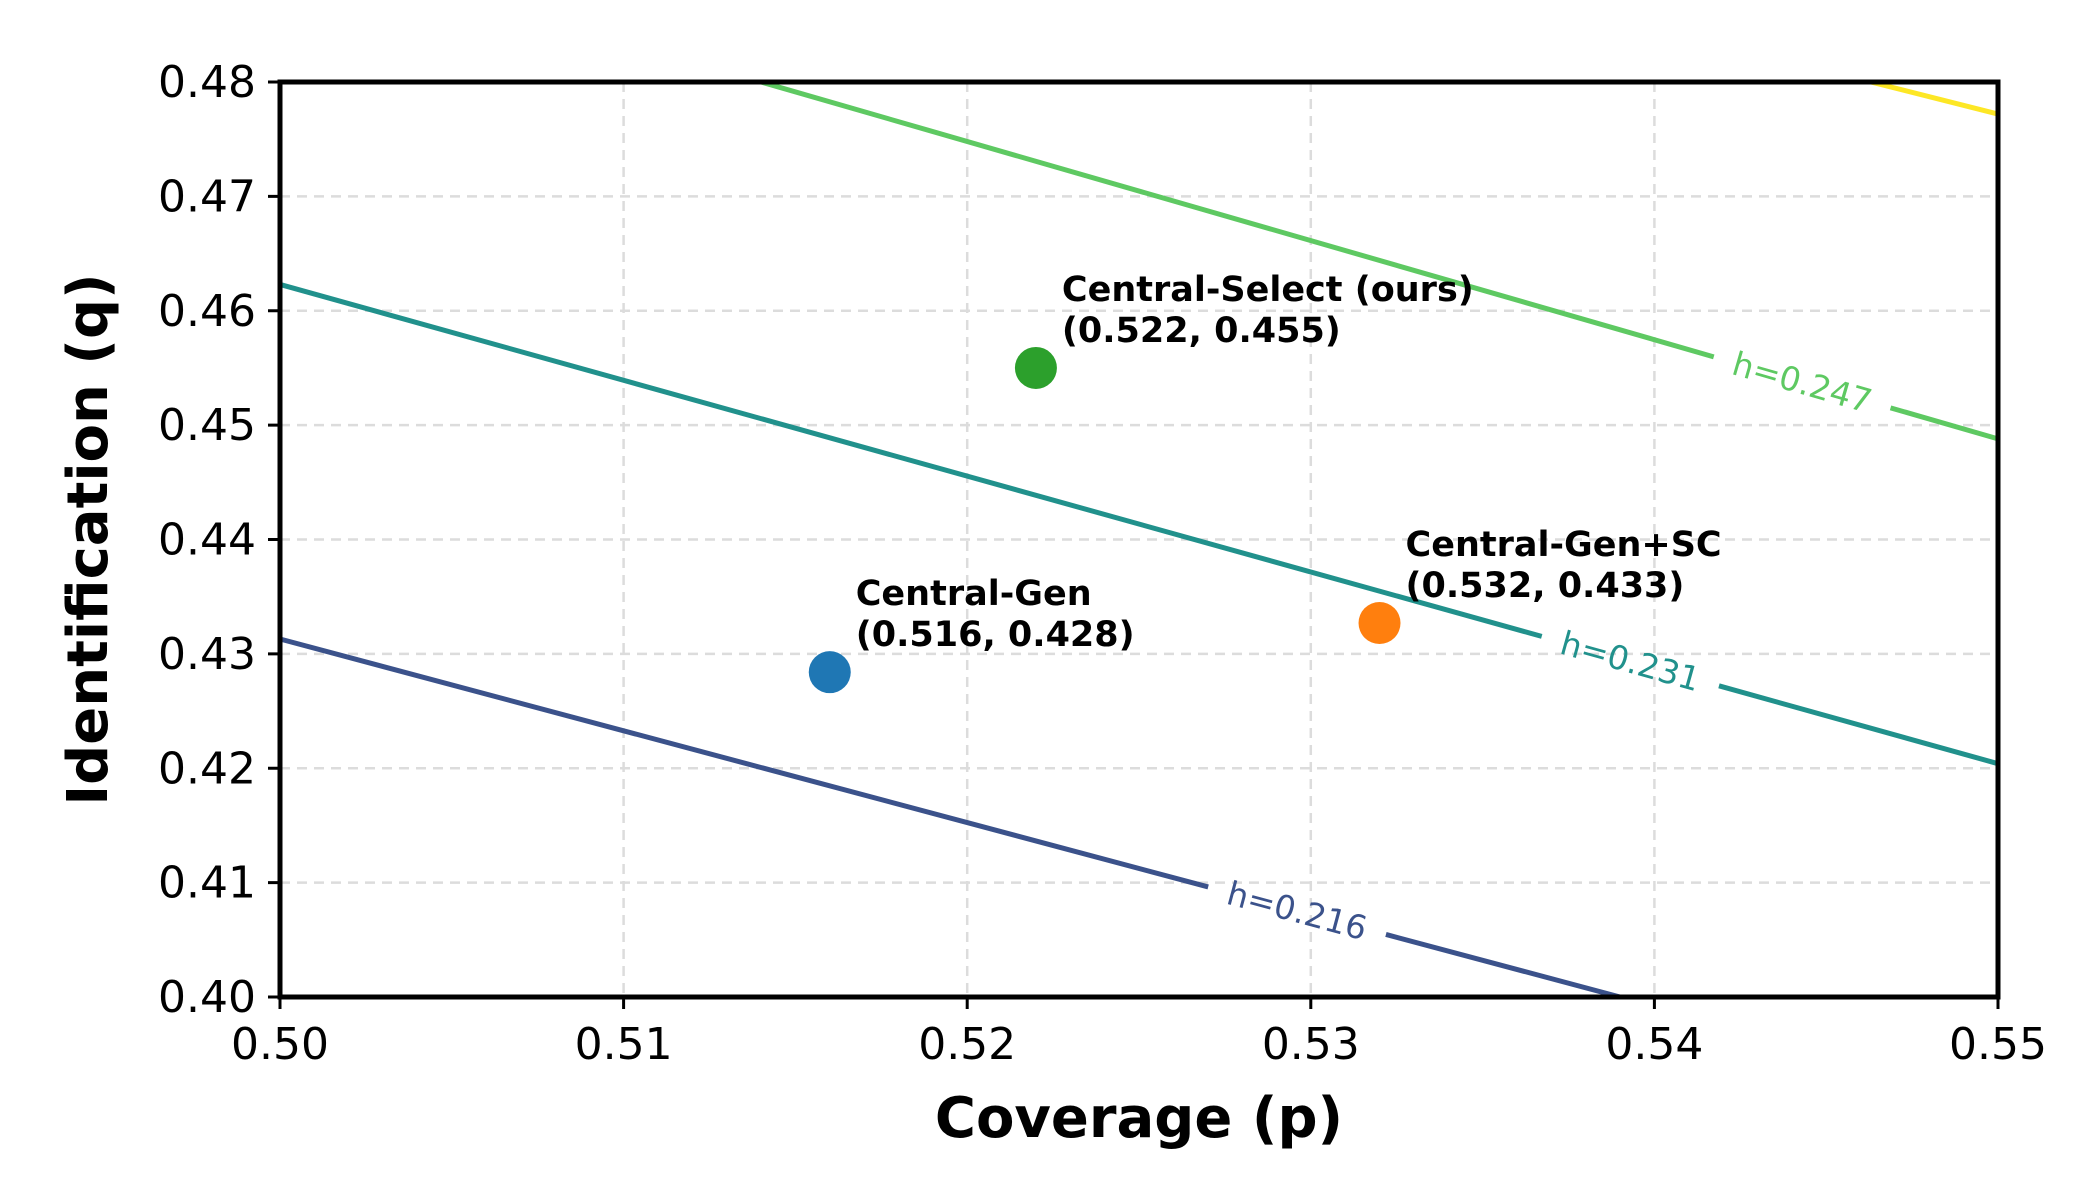 The image size is (2100, 1200). What do you see at coordinates (967, 1044) in the screenshot?
I see `x-tick-label: 0.52` at bounding box center [967, 1044].